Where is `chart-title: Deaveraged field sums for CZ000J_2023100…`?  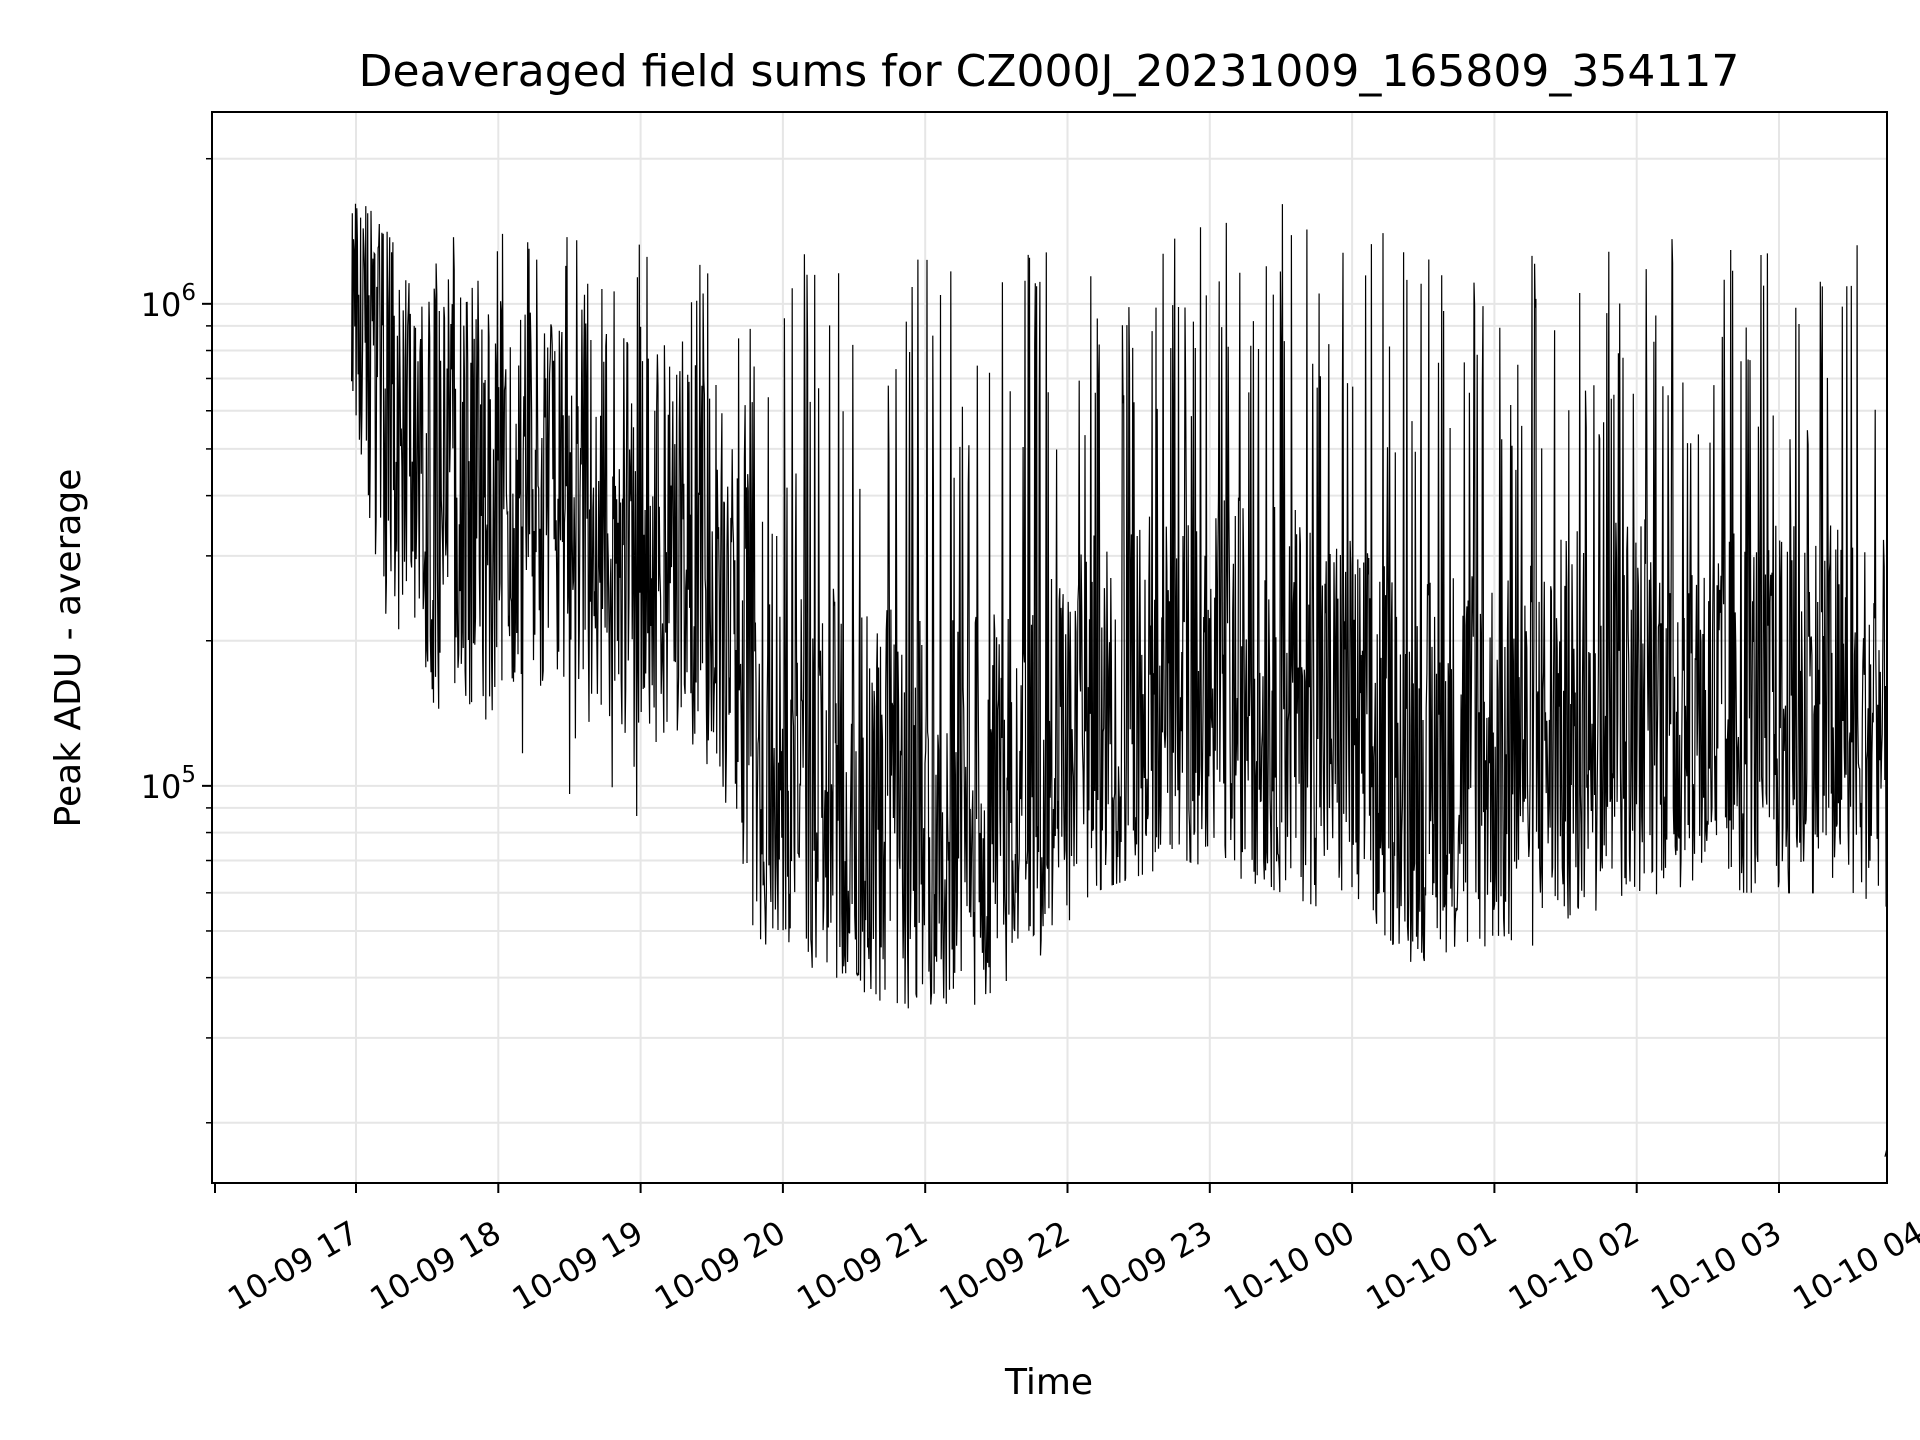
chart-title: Deaveraged field sums for CZ000J_2023100… is located at coordinates (1049, 71).